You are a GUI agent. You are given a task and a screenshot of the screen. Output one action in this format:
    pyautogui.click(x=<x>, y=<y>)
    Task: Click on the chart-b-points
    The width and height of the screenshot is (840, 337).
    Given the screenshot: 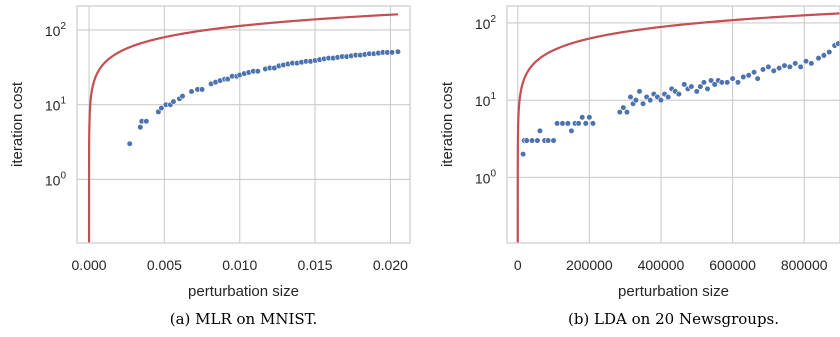 What is the action you would take?
    pyautogui.click(x=680, y=99)
    